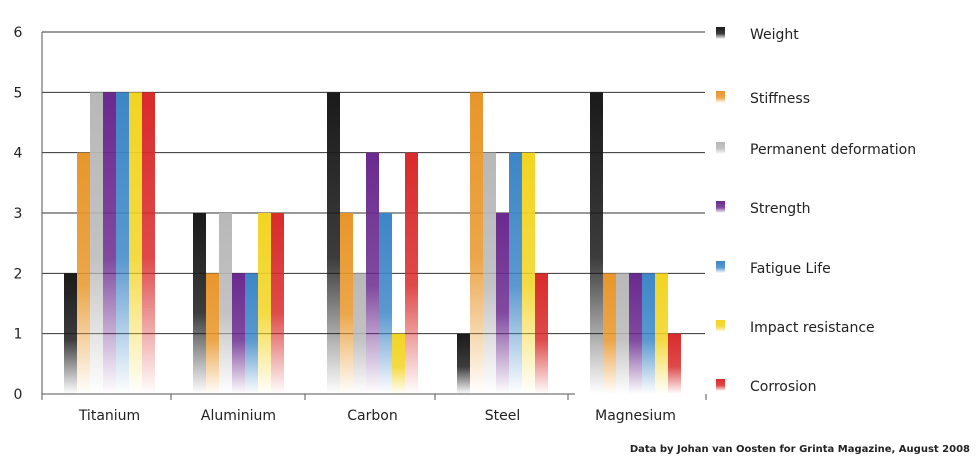  Describe the element at coordinates (96, 243) in the screenshot. I see `bar-titanium-permanent-deformation` at that location.